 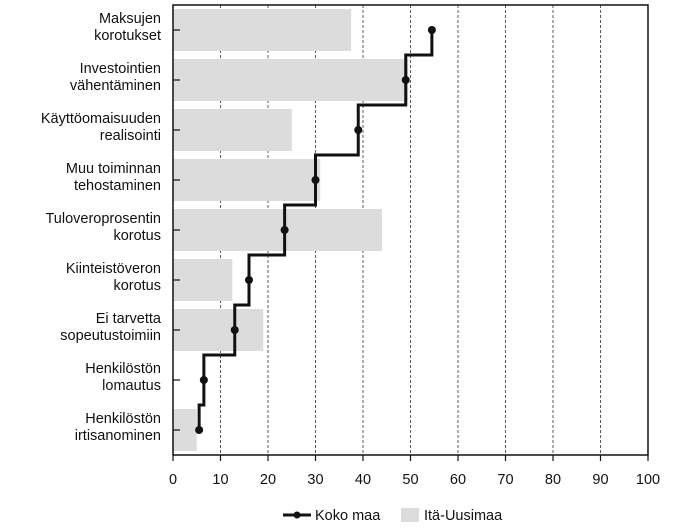 I want to click on x-tick-label: 60, so click(x=458, y=480).